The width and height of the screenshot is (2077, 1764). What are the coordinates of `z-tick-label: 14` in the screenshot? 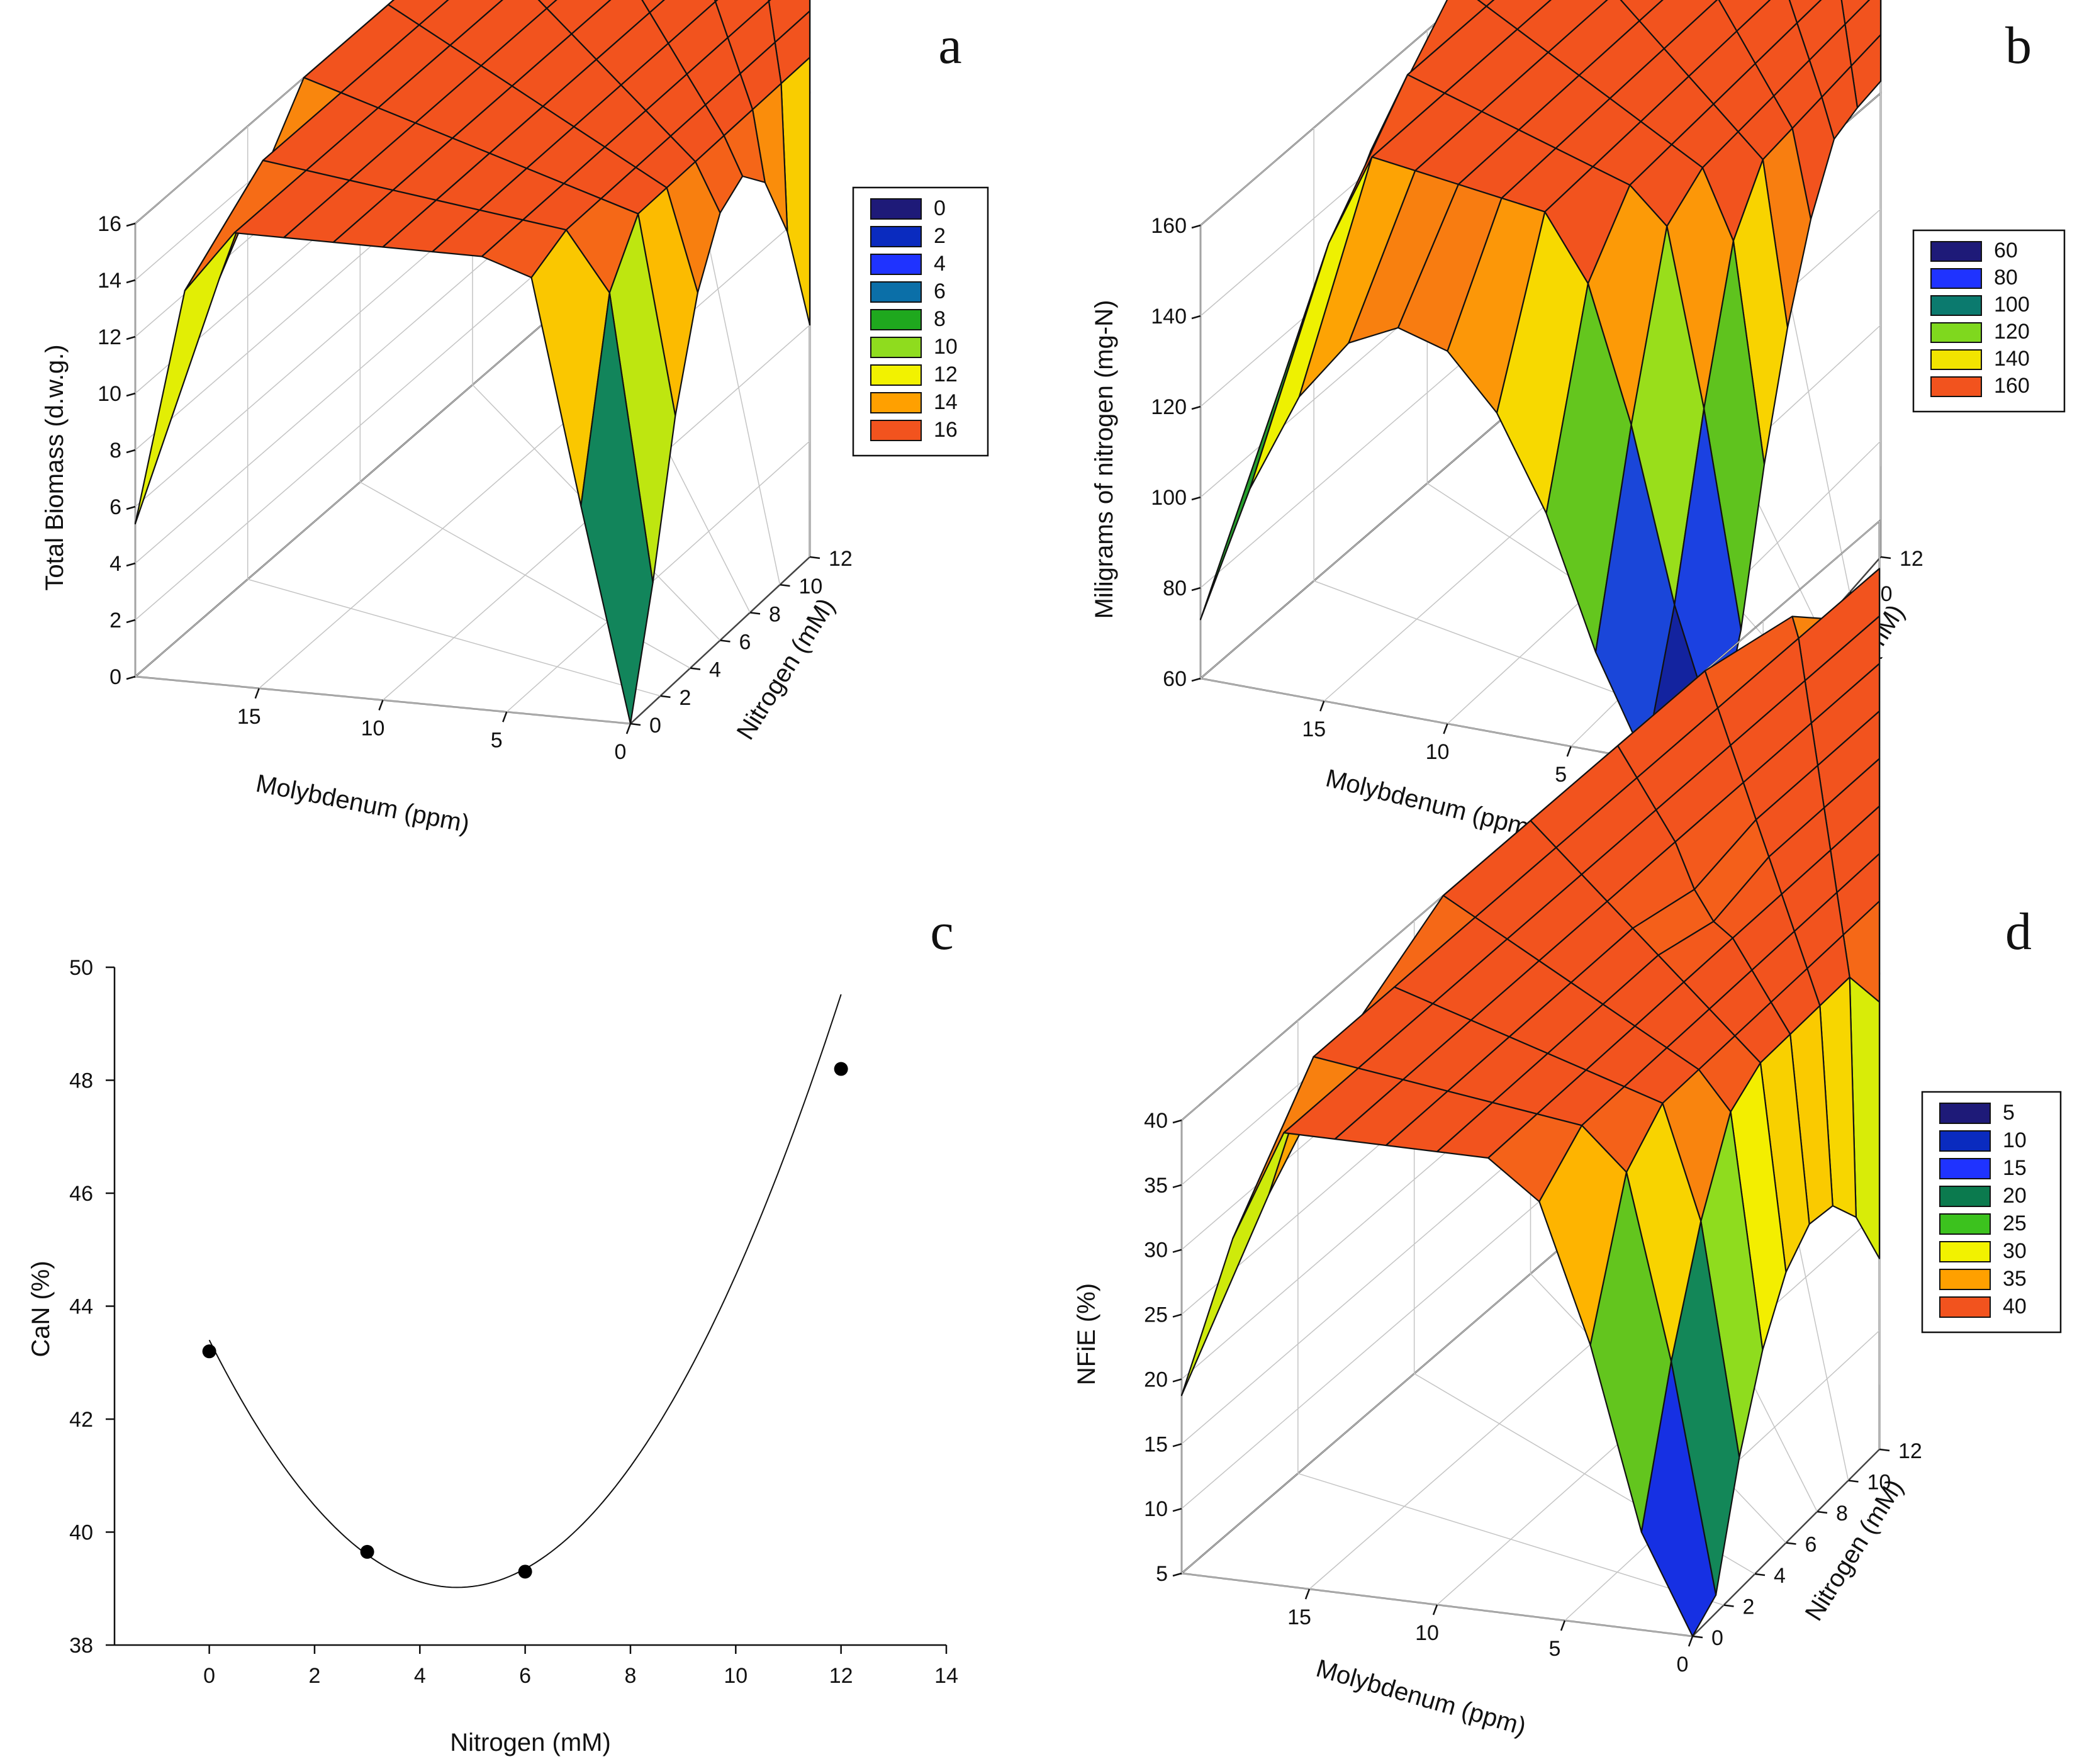 It's located at (109, 281).